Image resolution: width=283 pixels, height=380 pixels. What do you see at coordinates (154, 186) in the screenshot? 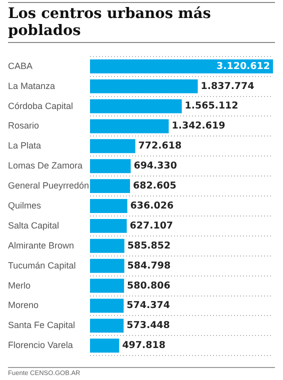
I see `data-label: 682.605` at bounding box center [154, 186].